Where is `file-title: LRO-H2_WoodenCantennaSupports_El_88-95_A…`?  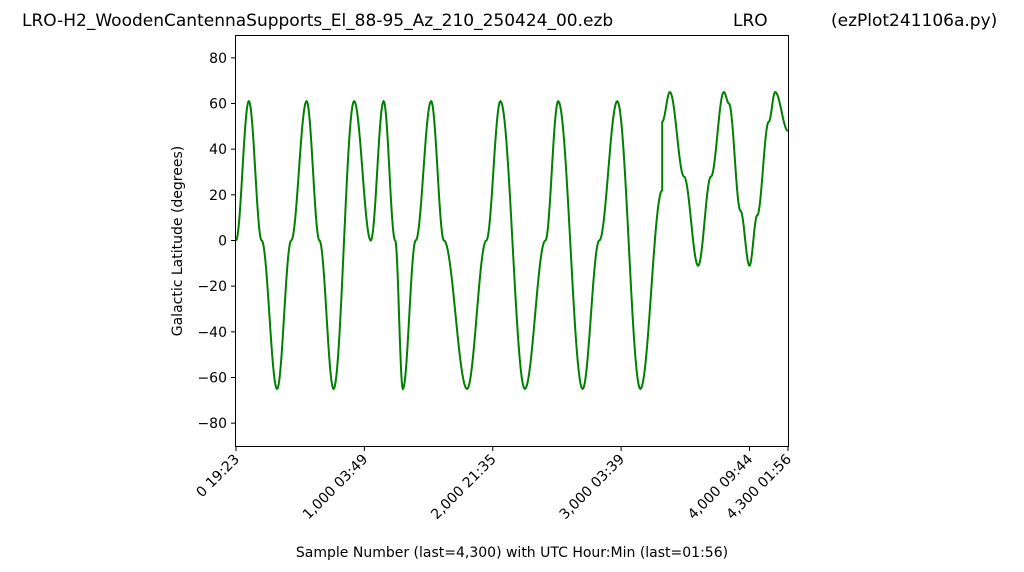
file-title: LRO-H2_WoodenCantennaSupports_El_88-95_A… is located at coordinates (317, 21).